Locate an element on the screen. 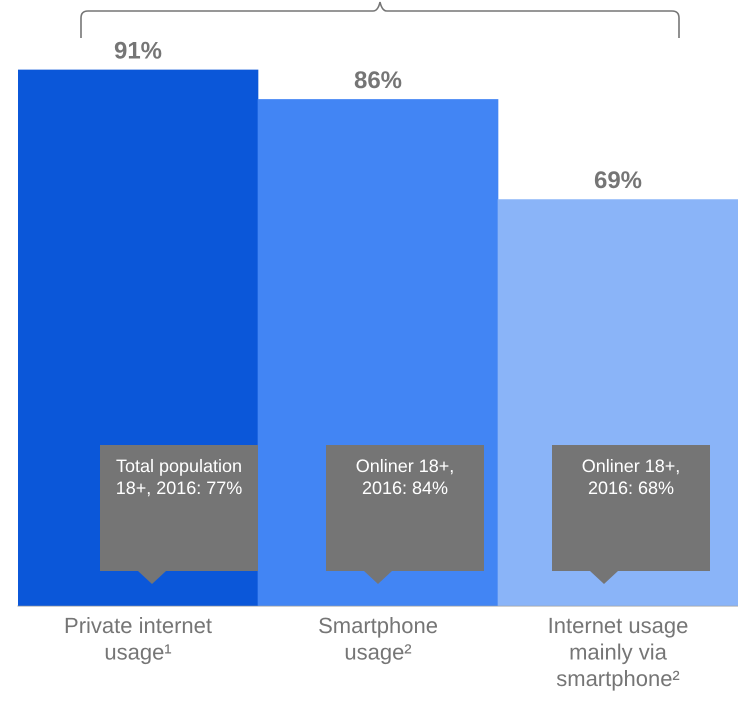  x-tick-label: Internet usage mainly via smartphone² is located at coordinates (618, 652).